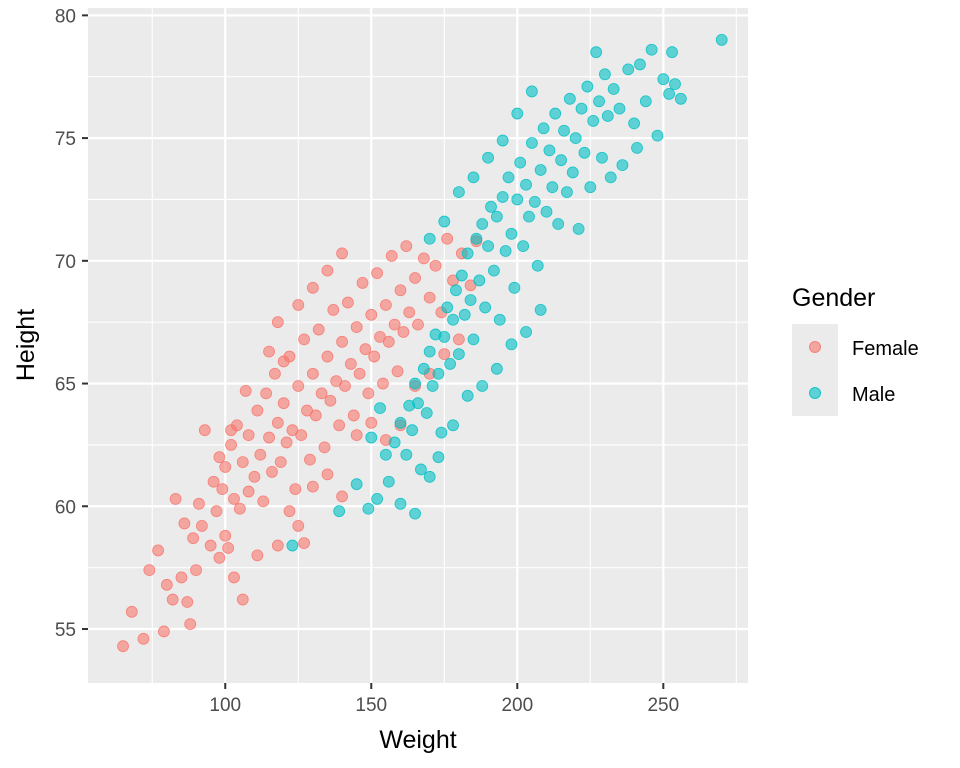  What do you see at coordinates (65, 16) in the screenshot?
I see `y-tick-label: 80` at bounding box center [65, 16].